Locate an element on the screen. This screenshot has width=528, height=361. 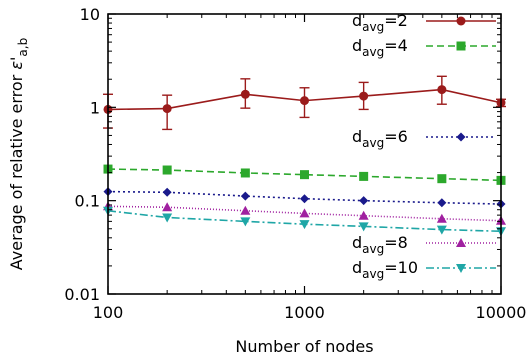
y-axis-title-subscript: a,b is located at coordinates (23, 47).